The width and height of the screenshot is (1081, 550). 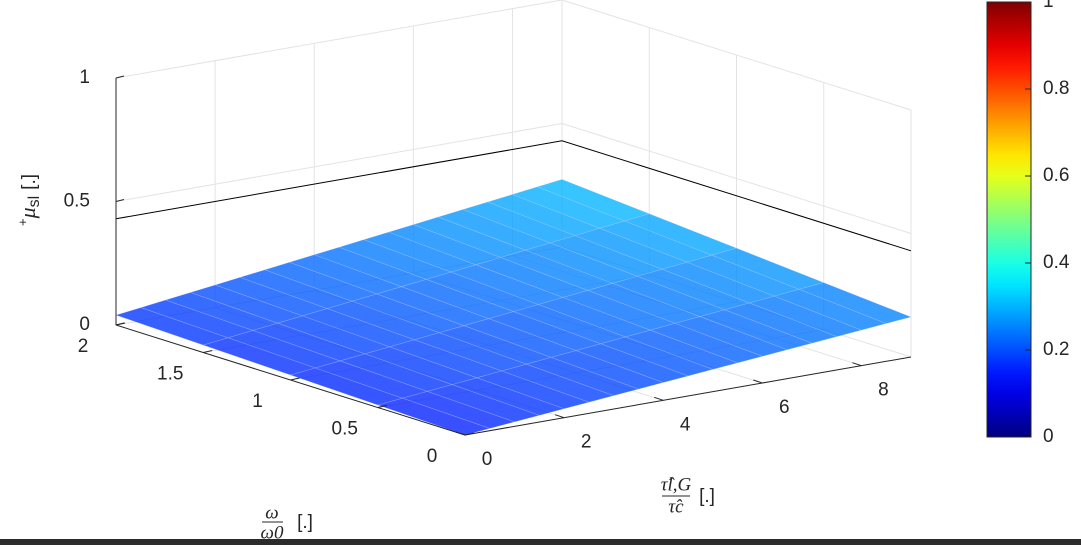 What do you see at coordinates (27, 213) in the screenshot?
I see `z-label-symbol: μ` at bounding box center [27, 213].